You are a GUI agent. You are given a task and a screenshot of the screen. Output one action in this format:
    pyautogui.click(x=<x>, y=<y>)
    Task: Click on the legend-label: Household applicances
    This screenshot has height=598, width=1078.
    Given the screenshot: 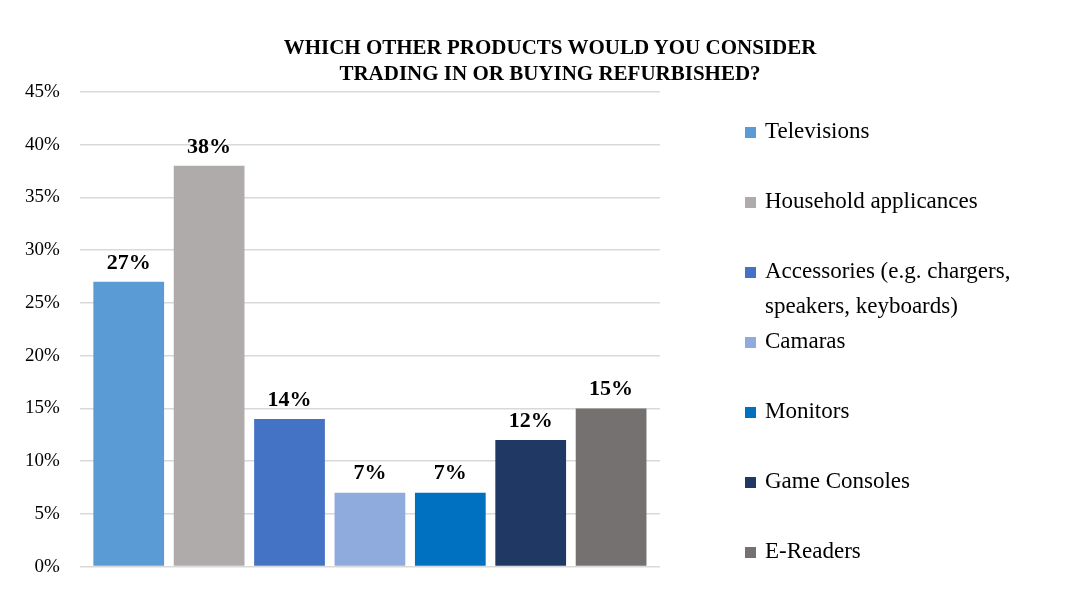 What is the action you would take?
    pyautogui.click(x=871, y=201)
    